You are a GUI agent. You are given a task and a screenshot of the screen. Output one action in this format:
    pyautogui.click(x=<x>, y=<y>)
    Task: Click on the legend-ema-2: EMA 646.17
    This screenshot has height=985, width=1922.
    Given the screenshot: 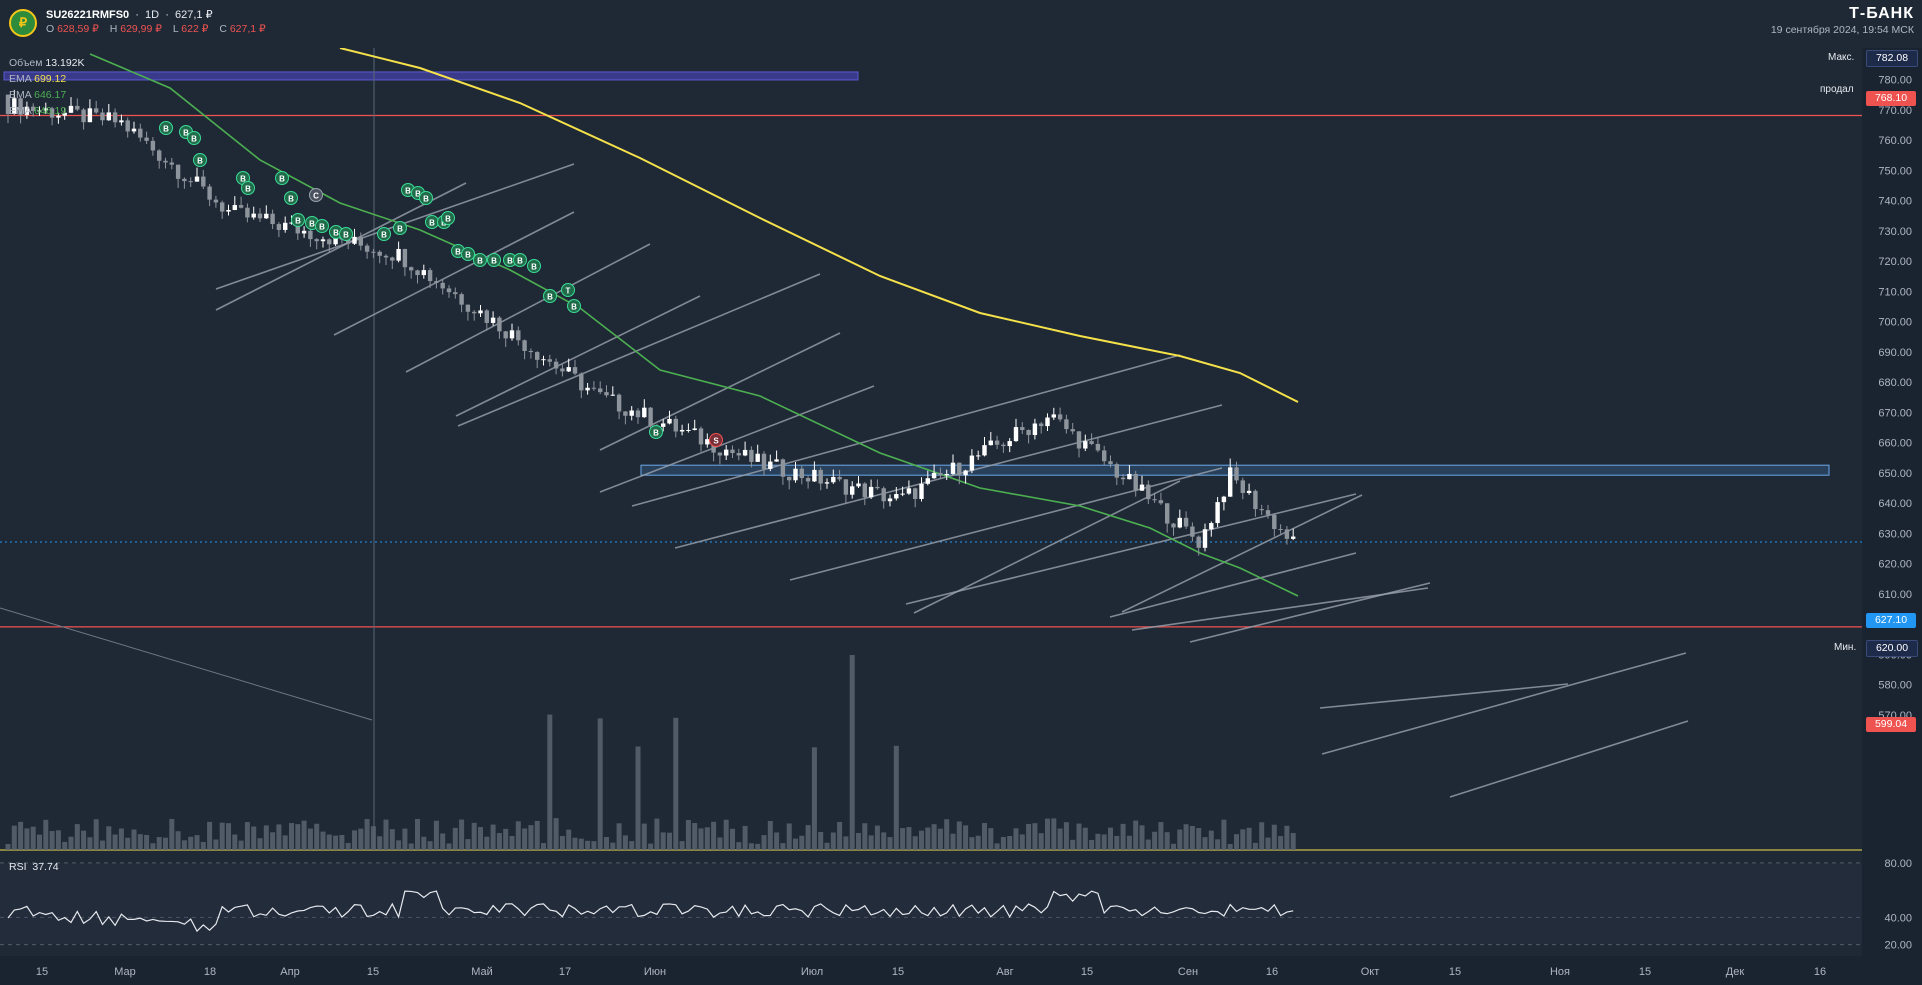 What is the action you would take?
    pyautogui.click(x=47, y=95)
    